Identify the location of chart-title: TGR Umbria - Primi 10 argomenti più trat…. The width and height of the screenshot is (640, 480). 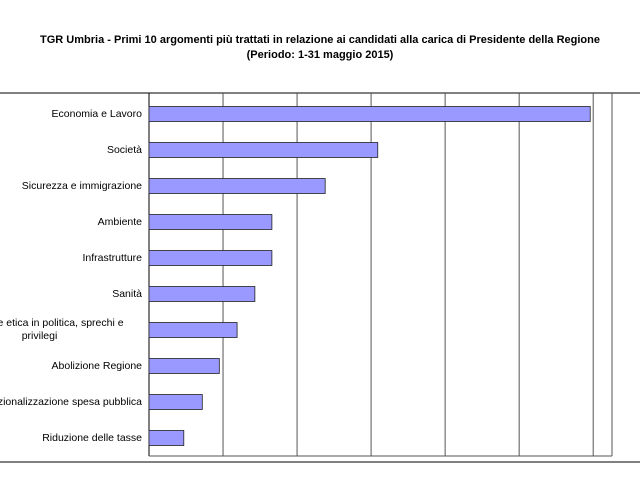
(320, 40).